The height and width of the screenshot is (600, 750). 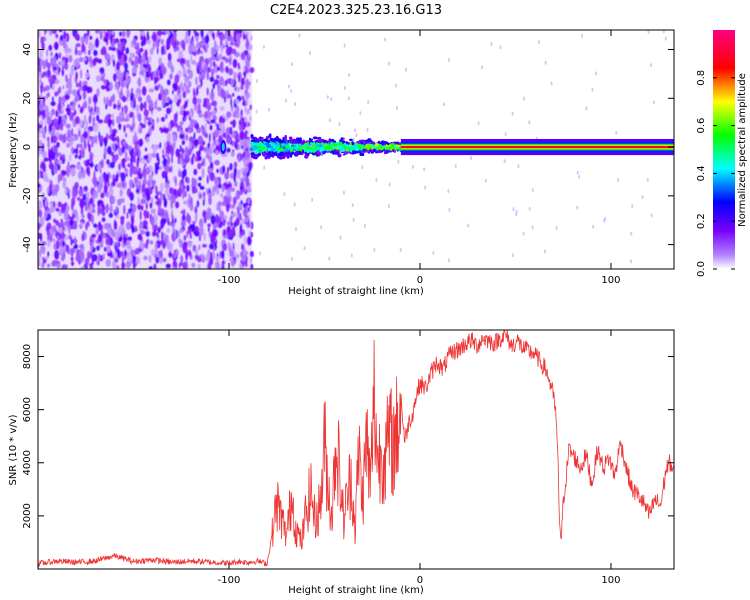 What do you see at coordinates (27, 49) in the screenshot?
I see `y-tick-label: 40` at bounding box center [27, 49].